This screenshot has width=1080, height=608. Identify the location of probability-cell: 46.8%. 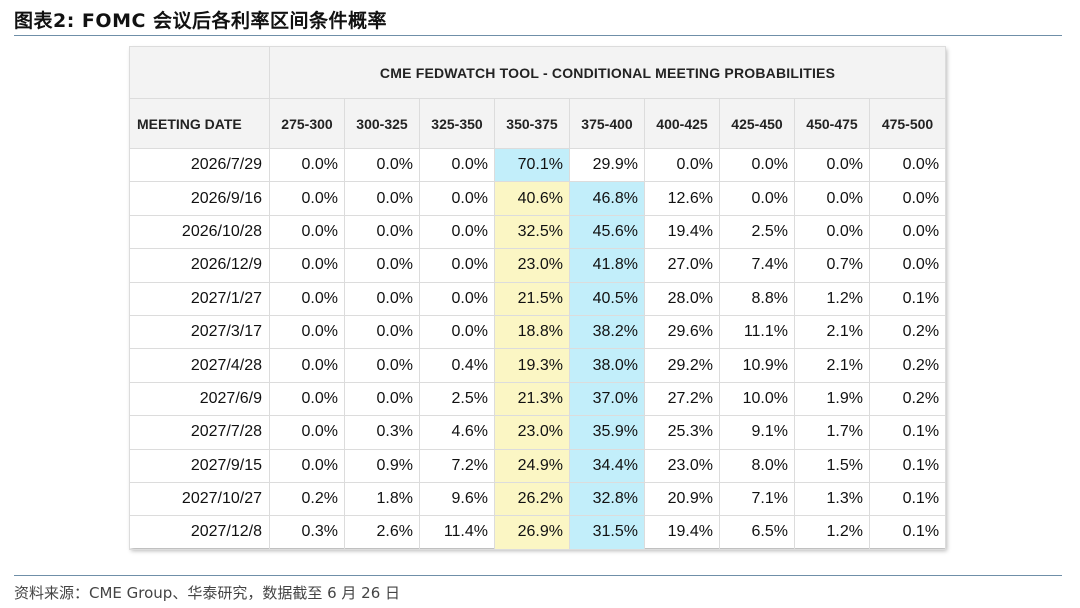
(607, 198).